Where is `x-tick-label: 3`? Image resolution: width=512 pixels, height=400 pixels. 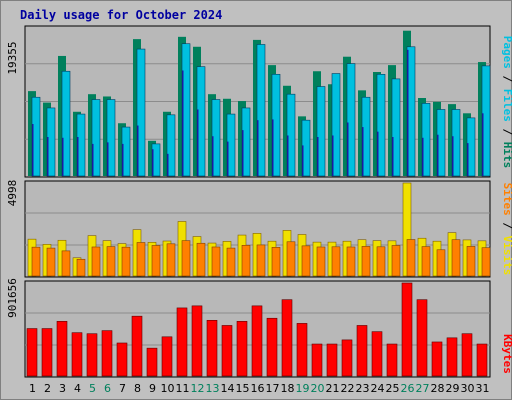 x-tick-label: 3 is located at coordinates (62, 388).